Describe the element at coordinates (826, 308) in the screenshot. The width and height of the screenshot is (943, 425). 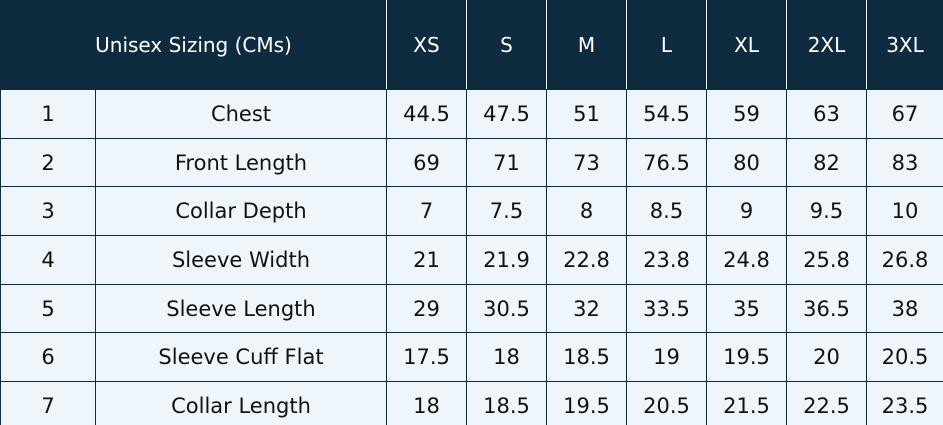
I see `measurement-value: 36.5` at that location.